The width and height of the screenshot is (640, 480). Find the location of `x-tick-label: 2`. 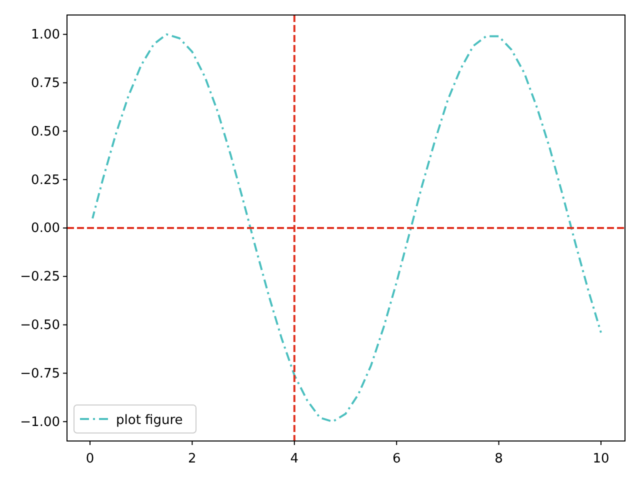

x-tick-label: 2 is located at coordinates (192, 458).